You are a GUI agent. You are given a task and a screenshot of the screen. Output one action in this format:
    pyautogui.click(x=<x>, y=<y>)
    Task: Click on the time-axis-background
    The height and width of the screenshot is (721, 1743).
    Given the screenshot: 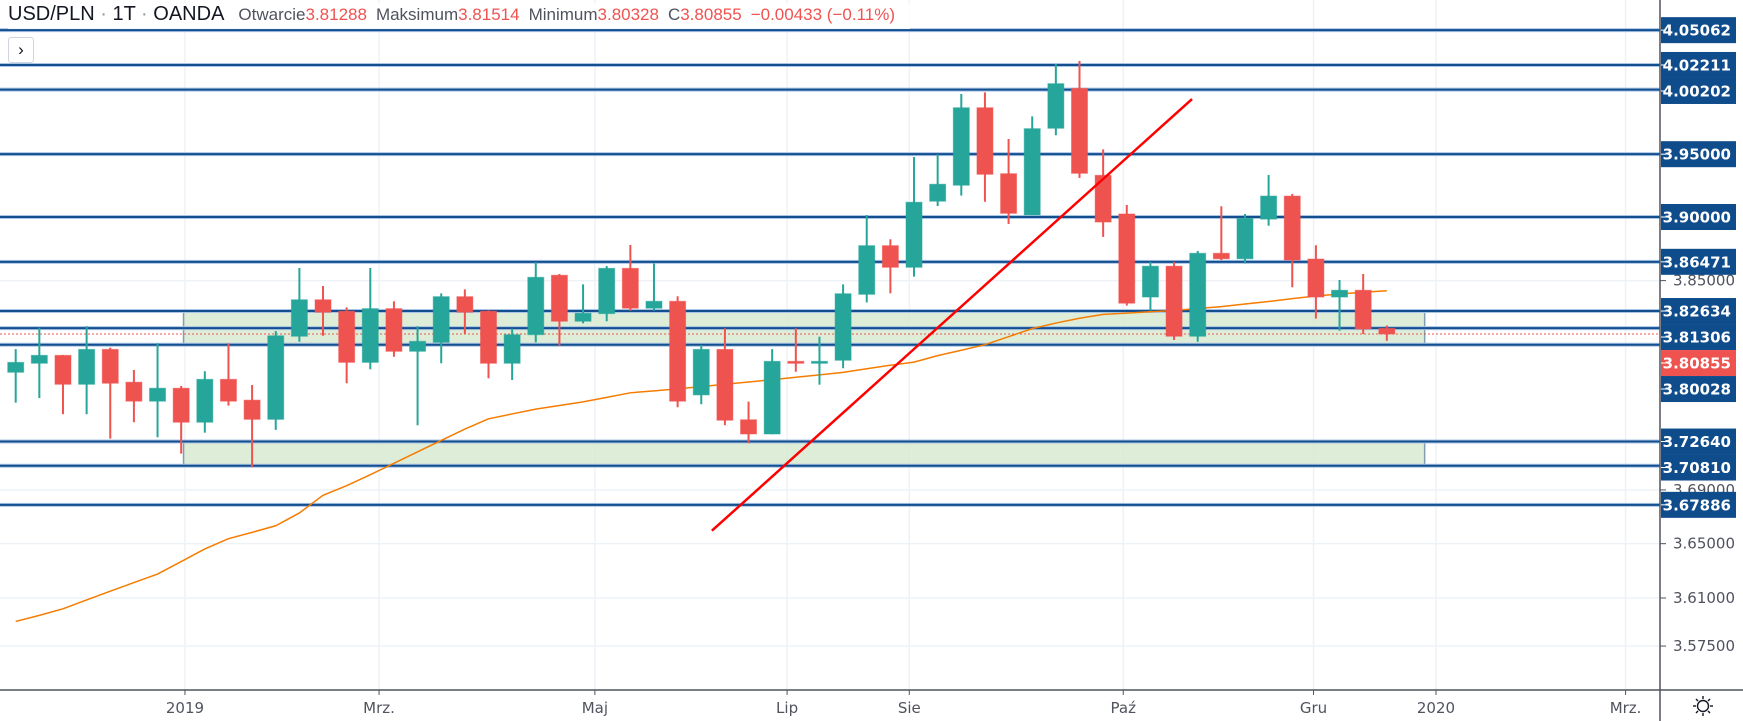 What is the action you would take?
    pyautogui.click(x=871, y=705)
    